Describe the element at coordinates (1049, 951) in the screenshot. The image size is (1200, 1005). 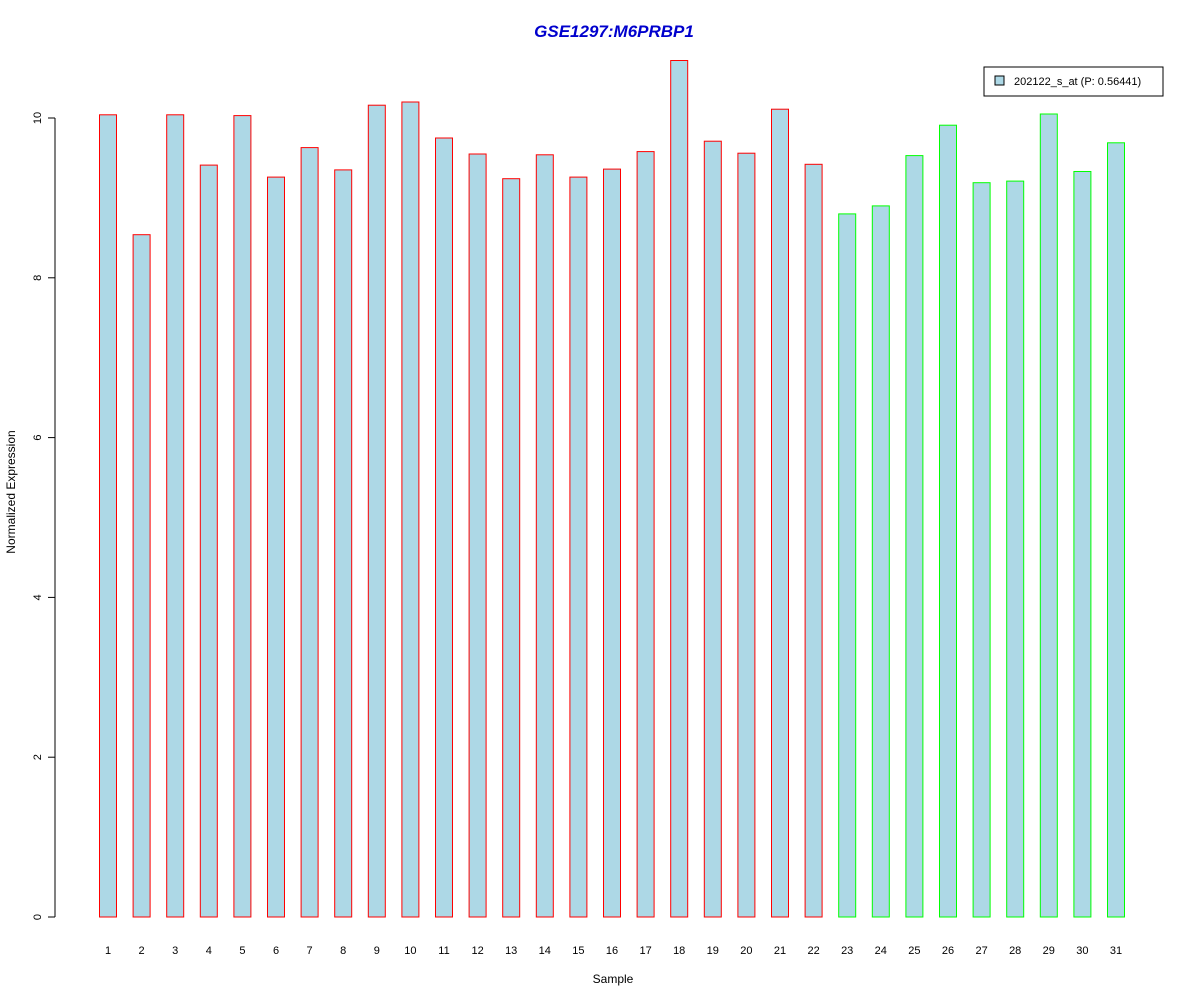
I see `x-tick-label: 29` at that location.